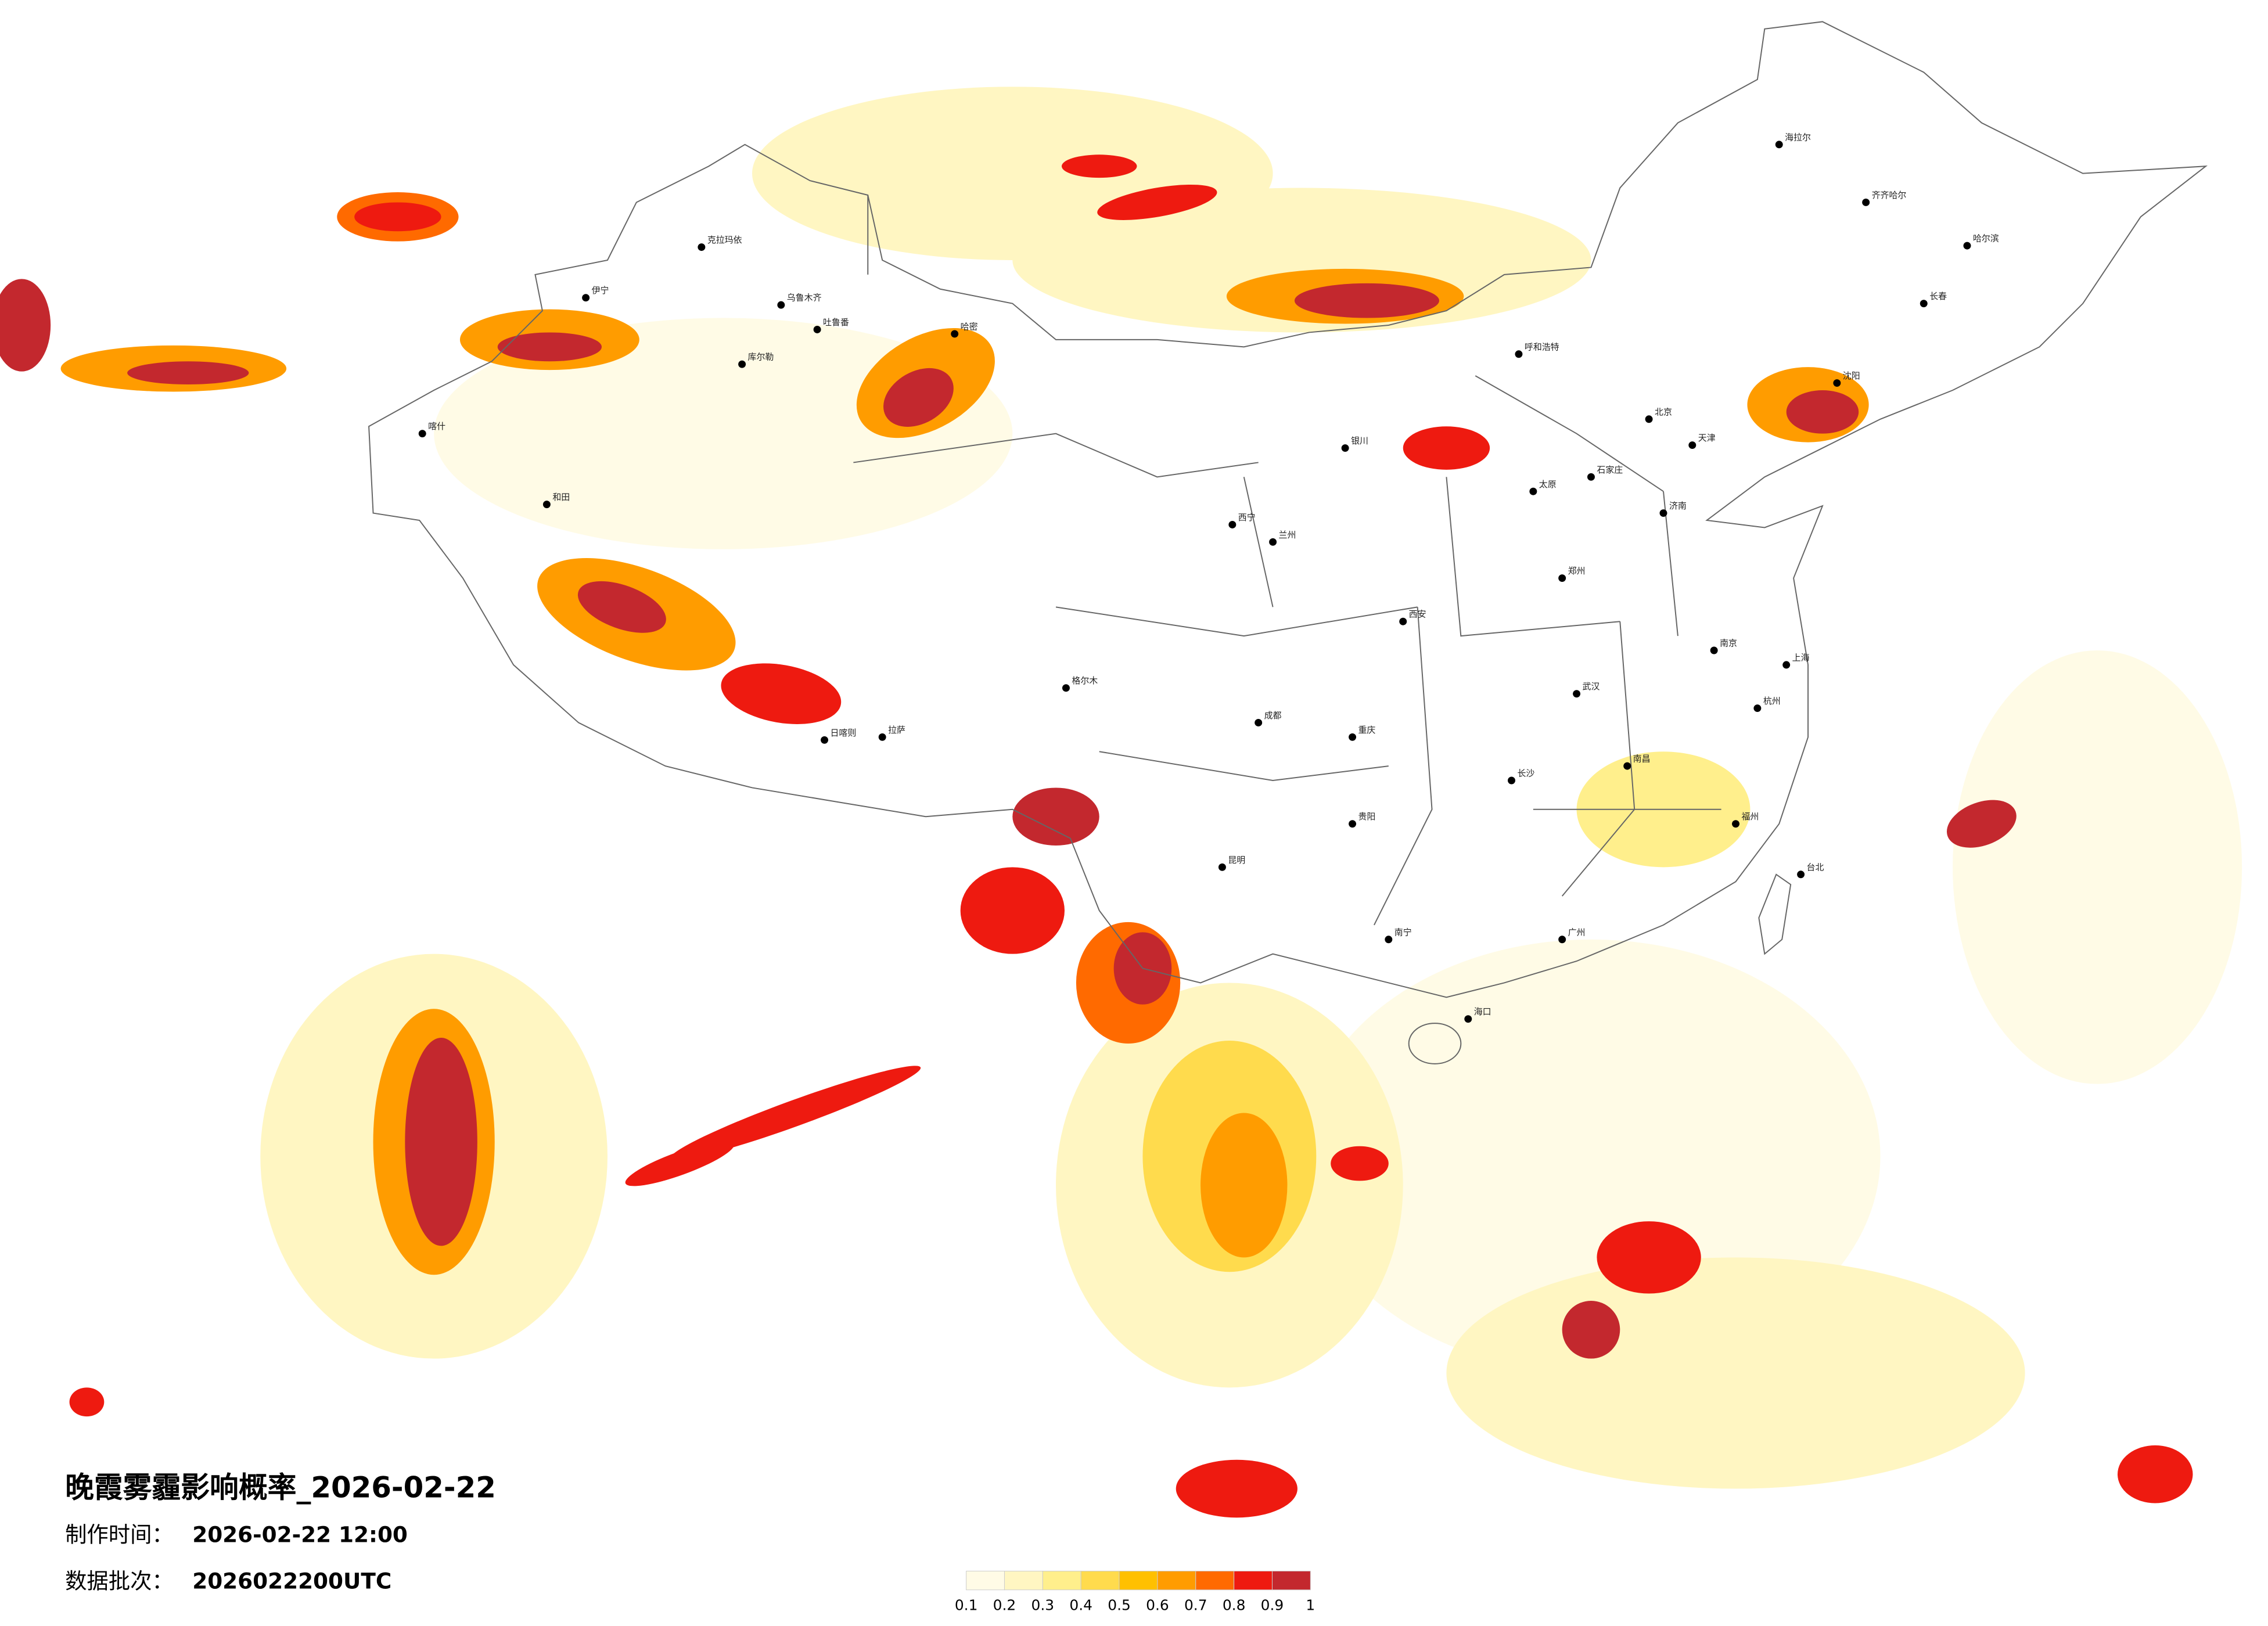 The image size is (2268, 1626). What do you see at coordinates (1525, 773) in the screenshot?
I see `city-label: 长沙` at bounding box center [1525, 773].